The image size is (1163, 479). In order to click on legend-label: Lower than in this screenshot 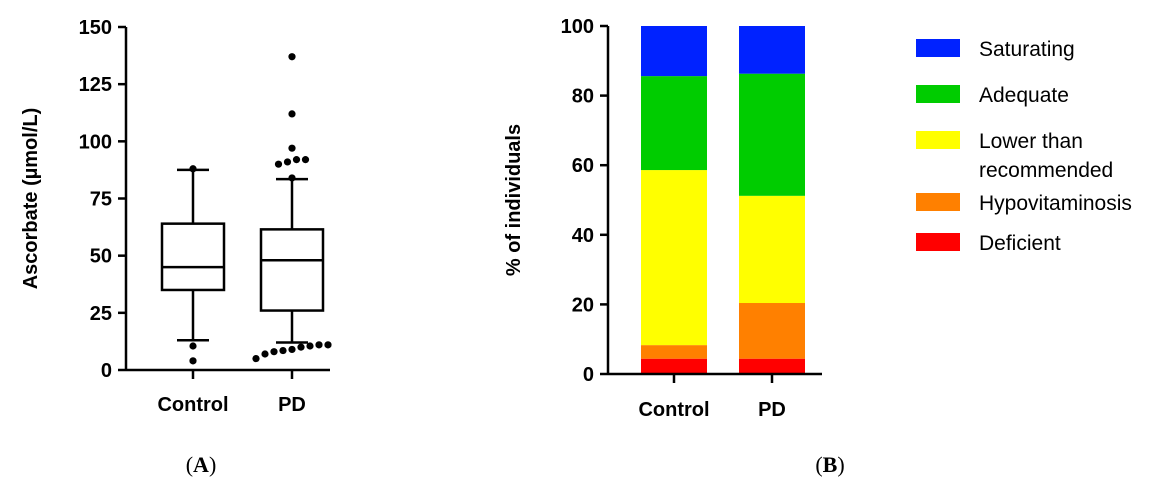, I will do `click(1031, 141)`.